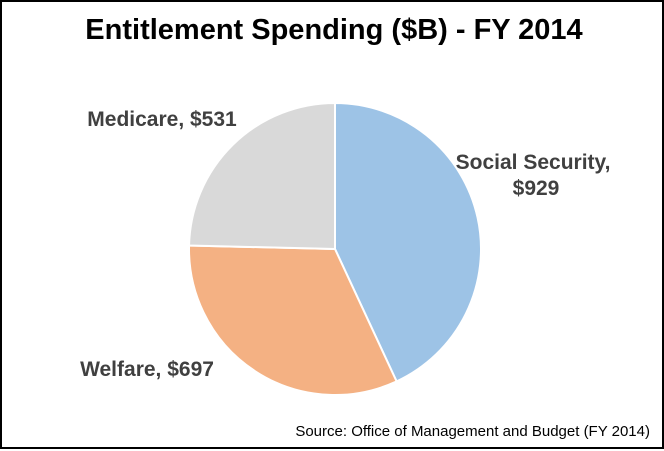 This screenshot has width=664, height=451. What do you see at coordinates (334, 30) in the screenshot?
I see `chart-title: Entitlement Spending ($B) - FY 2014` at bounding box center [334, 30].